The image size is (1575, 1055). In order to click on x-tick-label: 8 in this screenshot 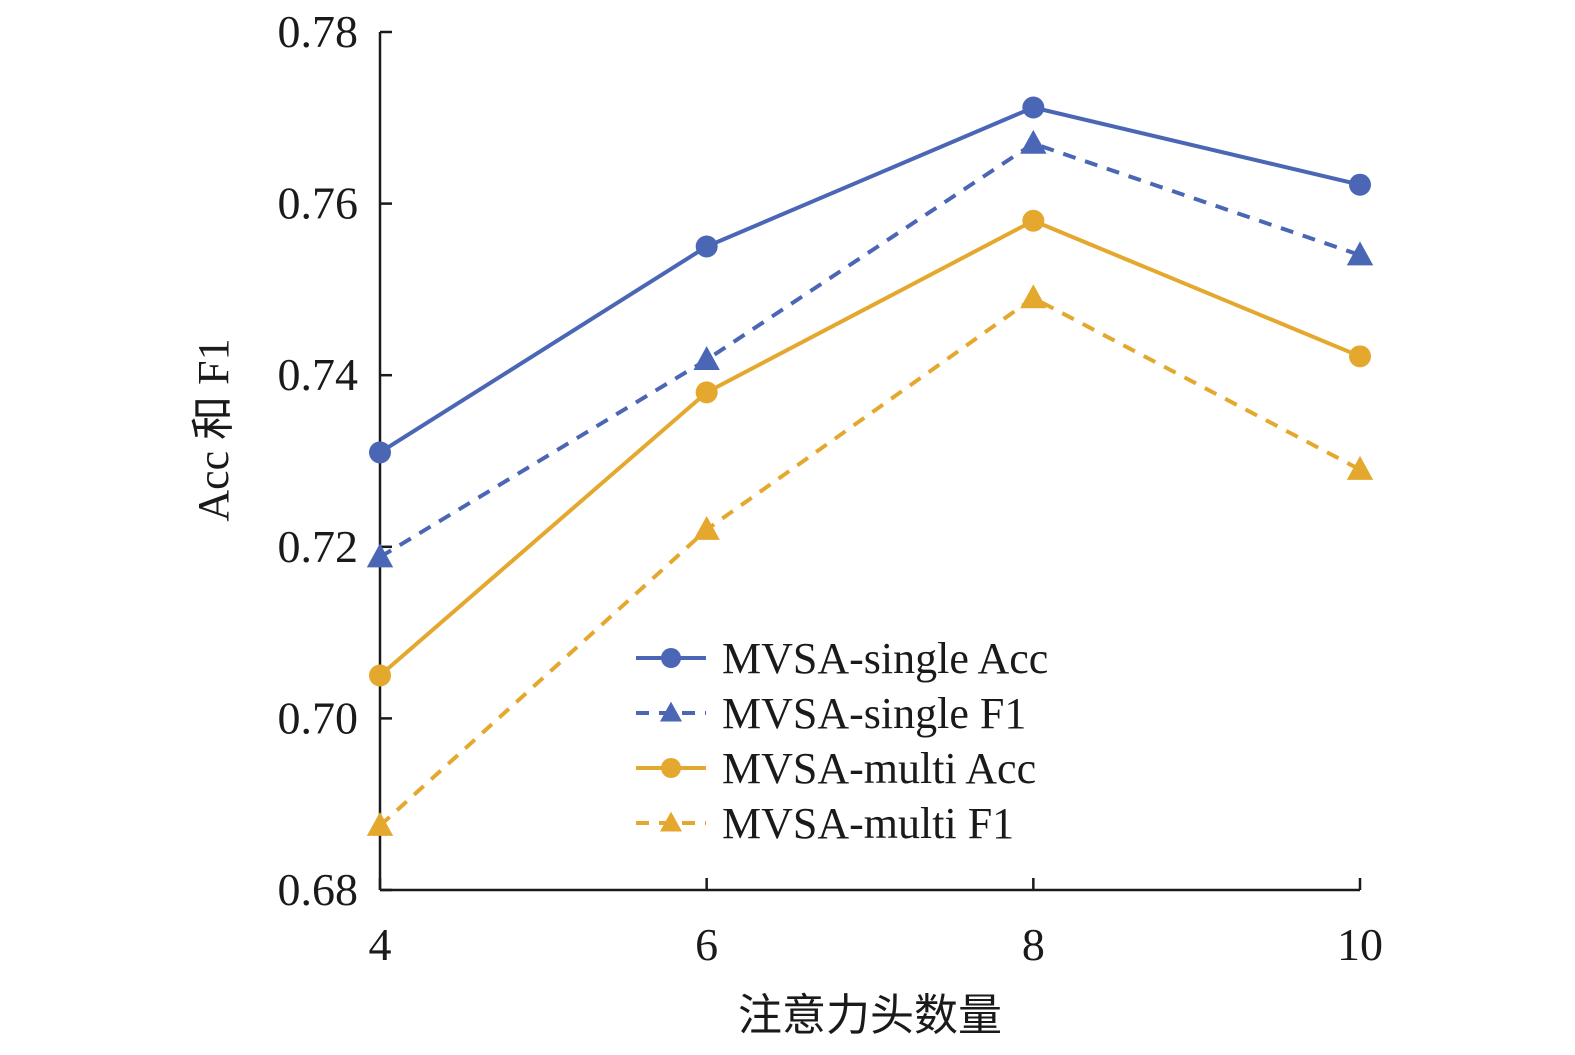, I will do `click(1033, 944)`.